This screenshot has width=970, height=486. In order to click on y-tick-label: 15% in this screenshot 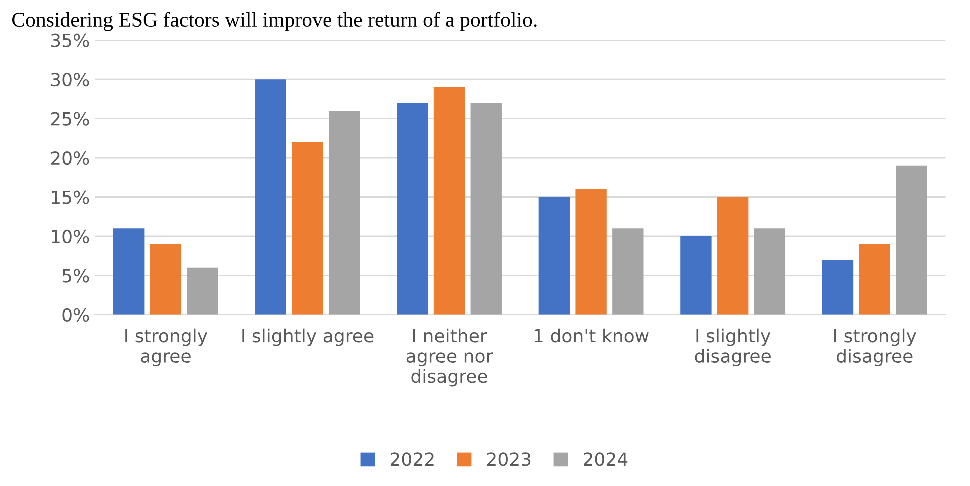, I will do `click(71, 197)`.